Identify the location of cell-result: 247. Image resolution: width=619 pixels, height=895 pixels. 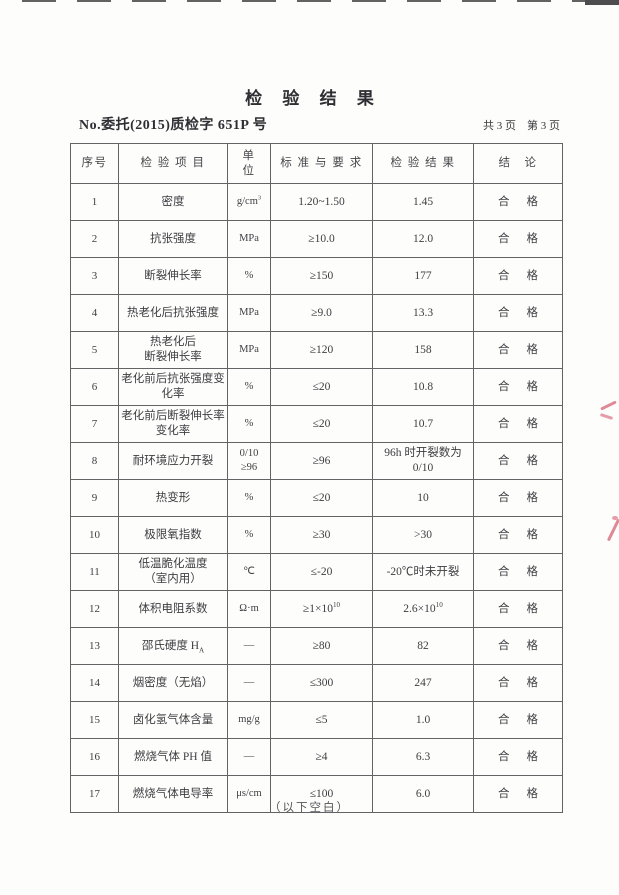
(423, 683).